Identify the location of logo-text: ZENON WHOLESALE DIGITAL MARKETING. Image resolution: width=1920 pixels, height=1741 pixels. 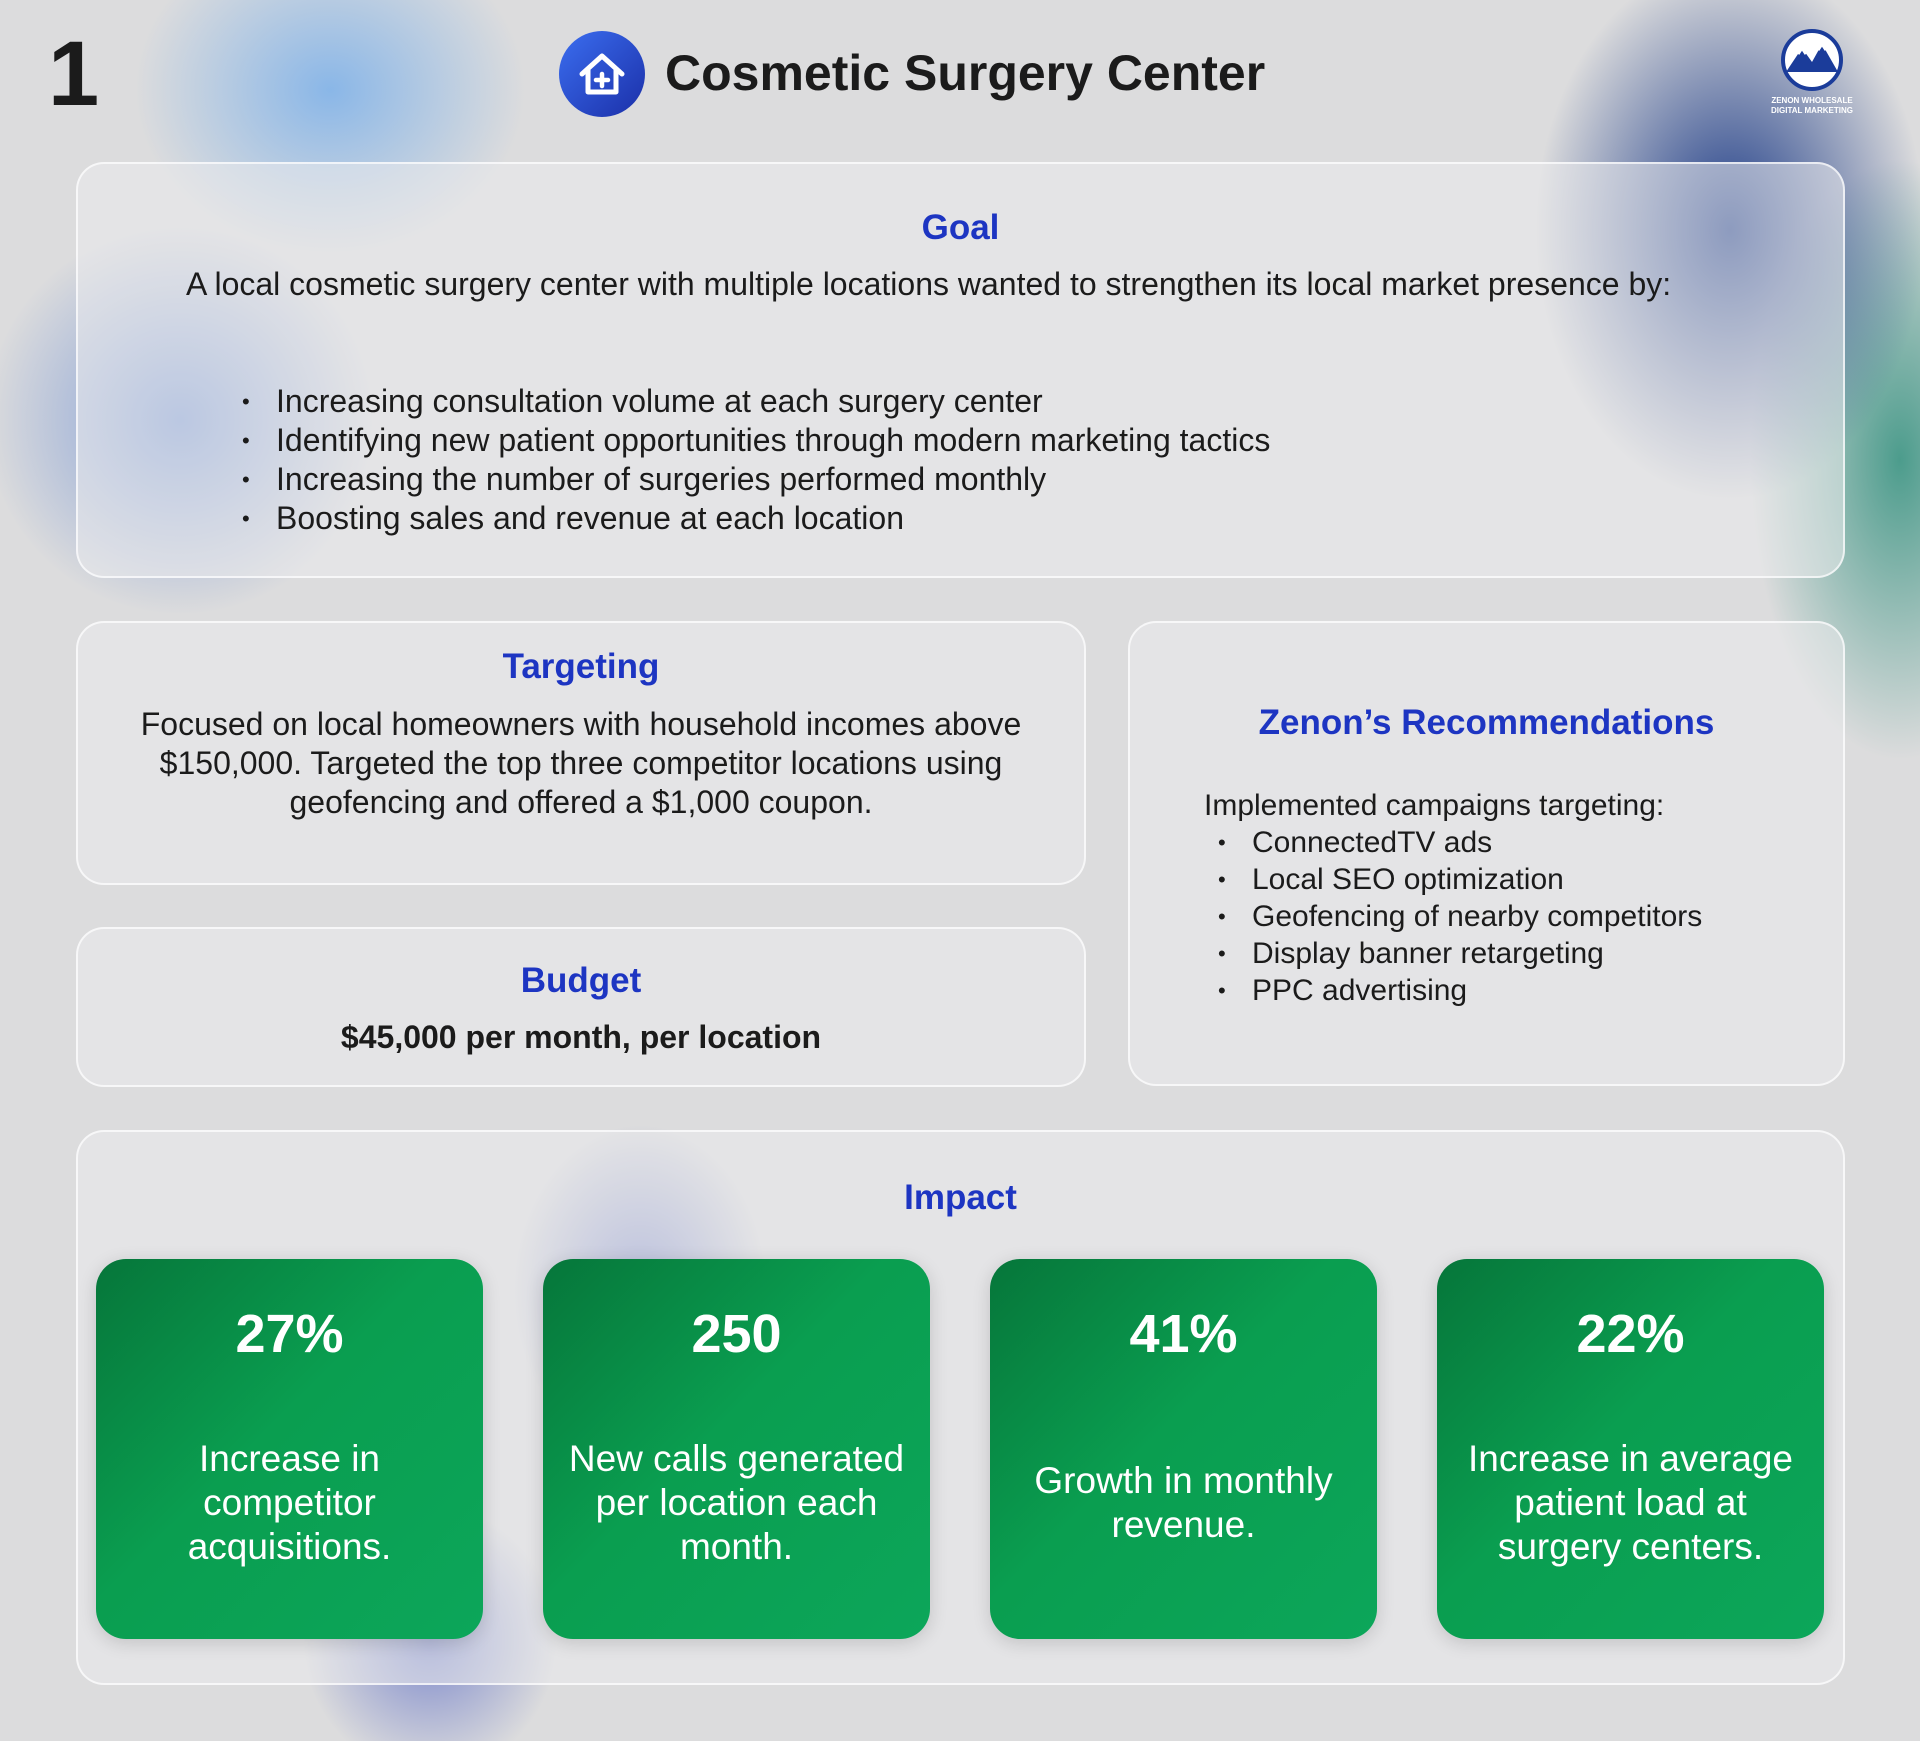
(1812, 106).